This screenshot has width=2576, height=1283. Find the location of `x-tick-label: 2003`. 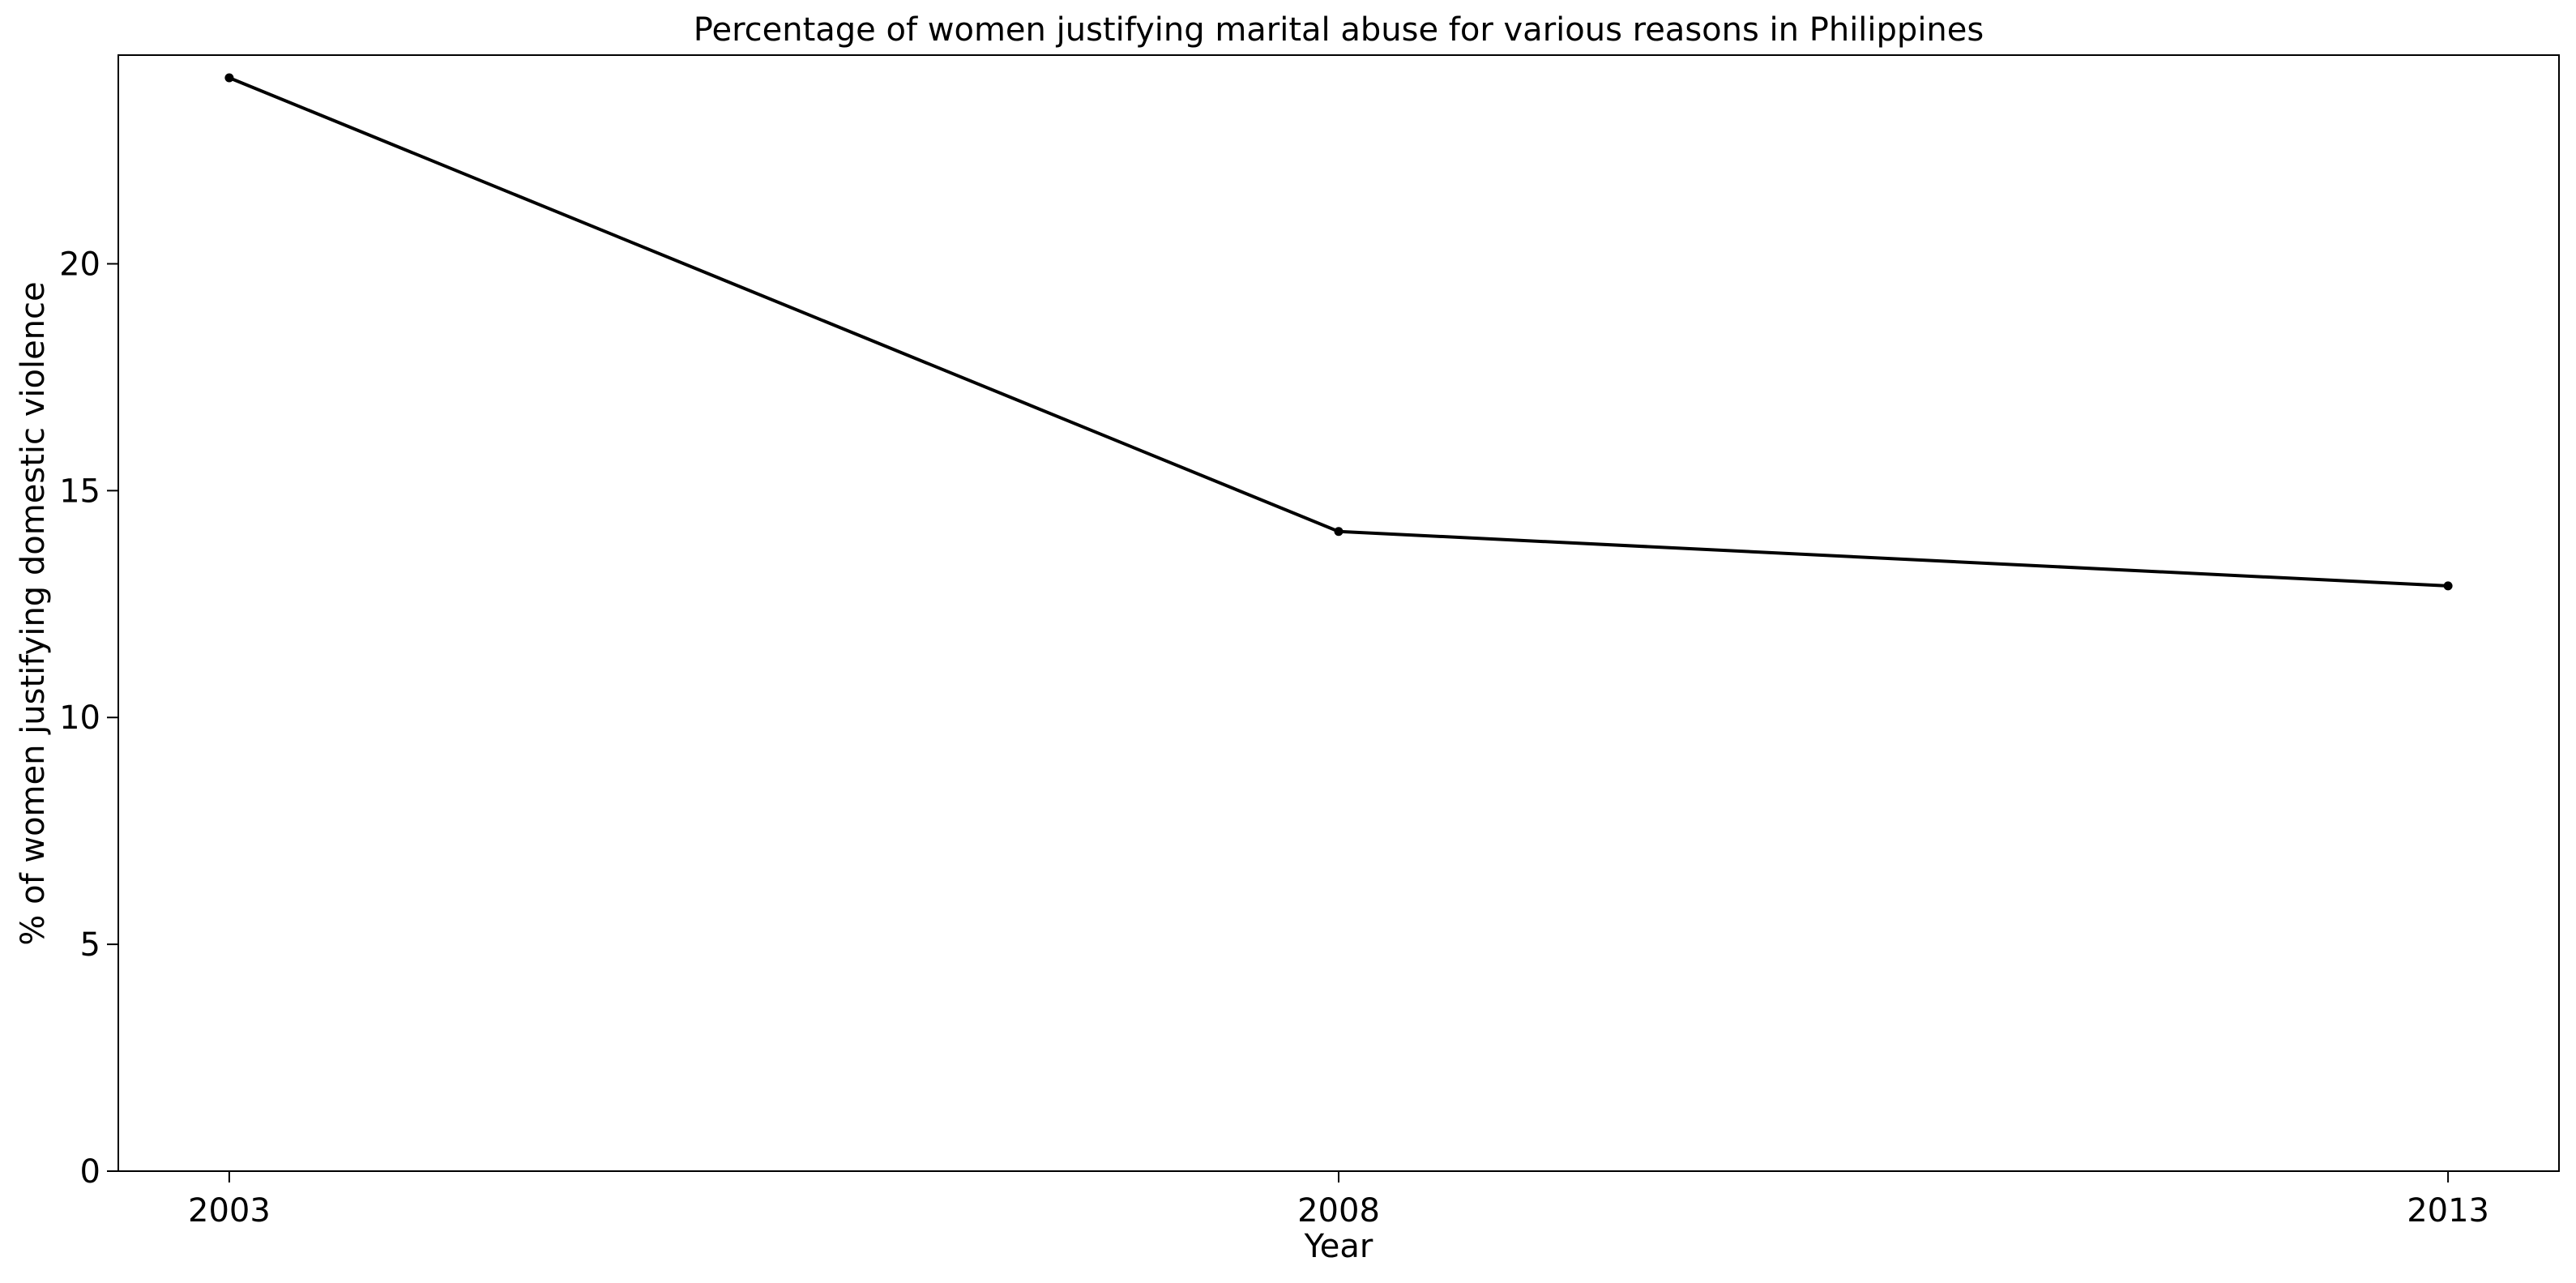

x-tick-label: 2003 is located at coordinates (229, 1211).